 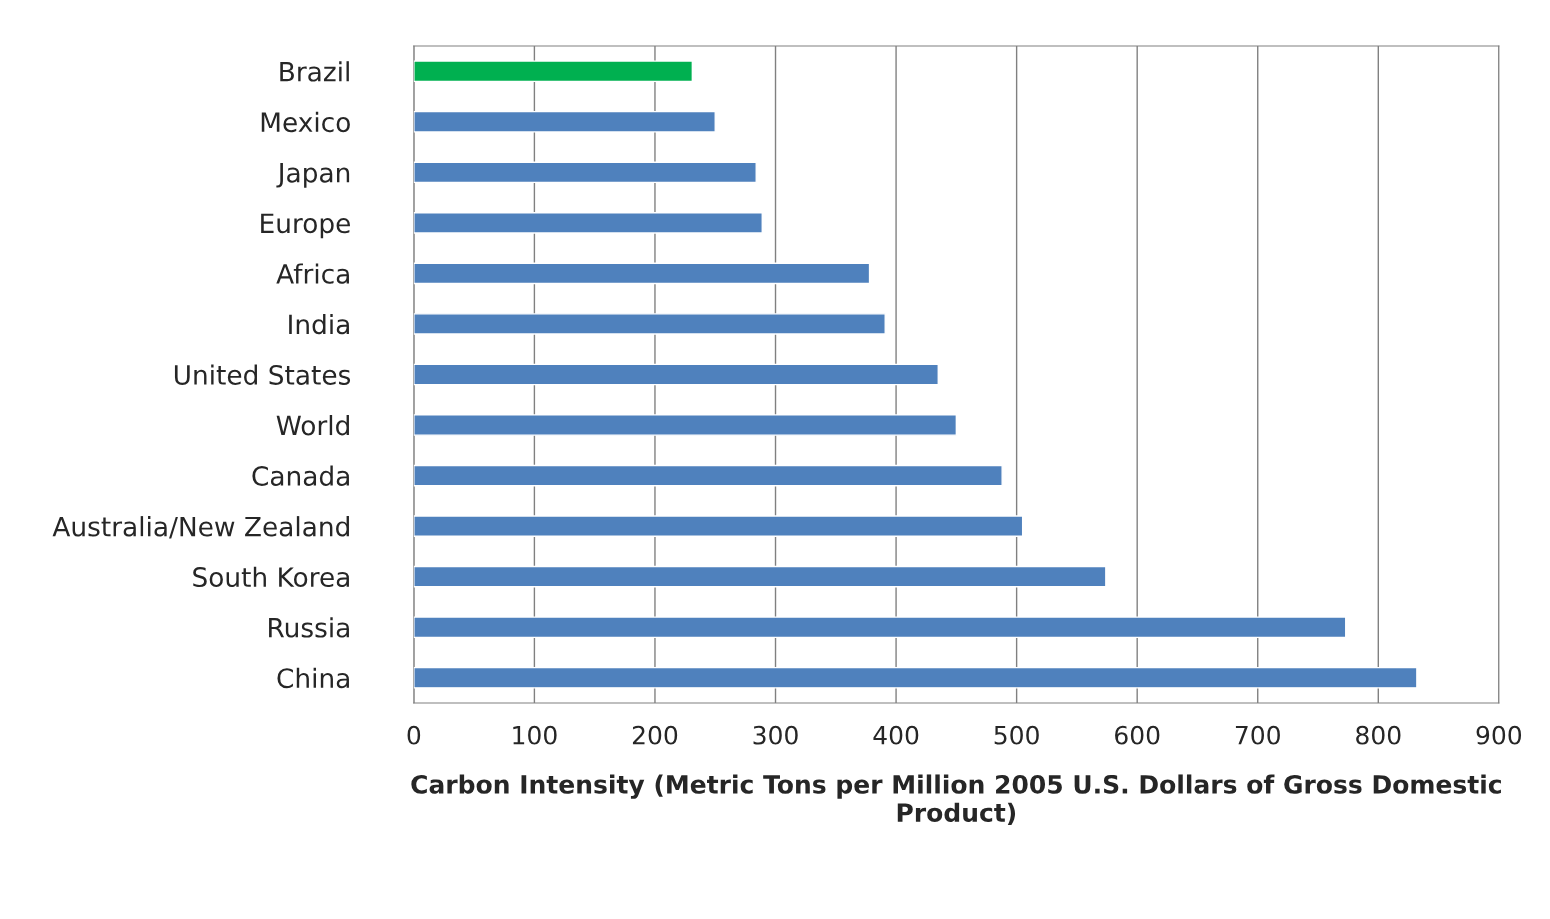 I want to click on y-tick-label: India, so click(x=319, y=324).